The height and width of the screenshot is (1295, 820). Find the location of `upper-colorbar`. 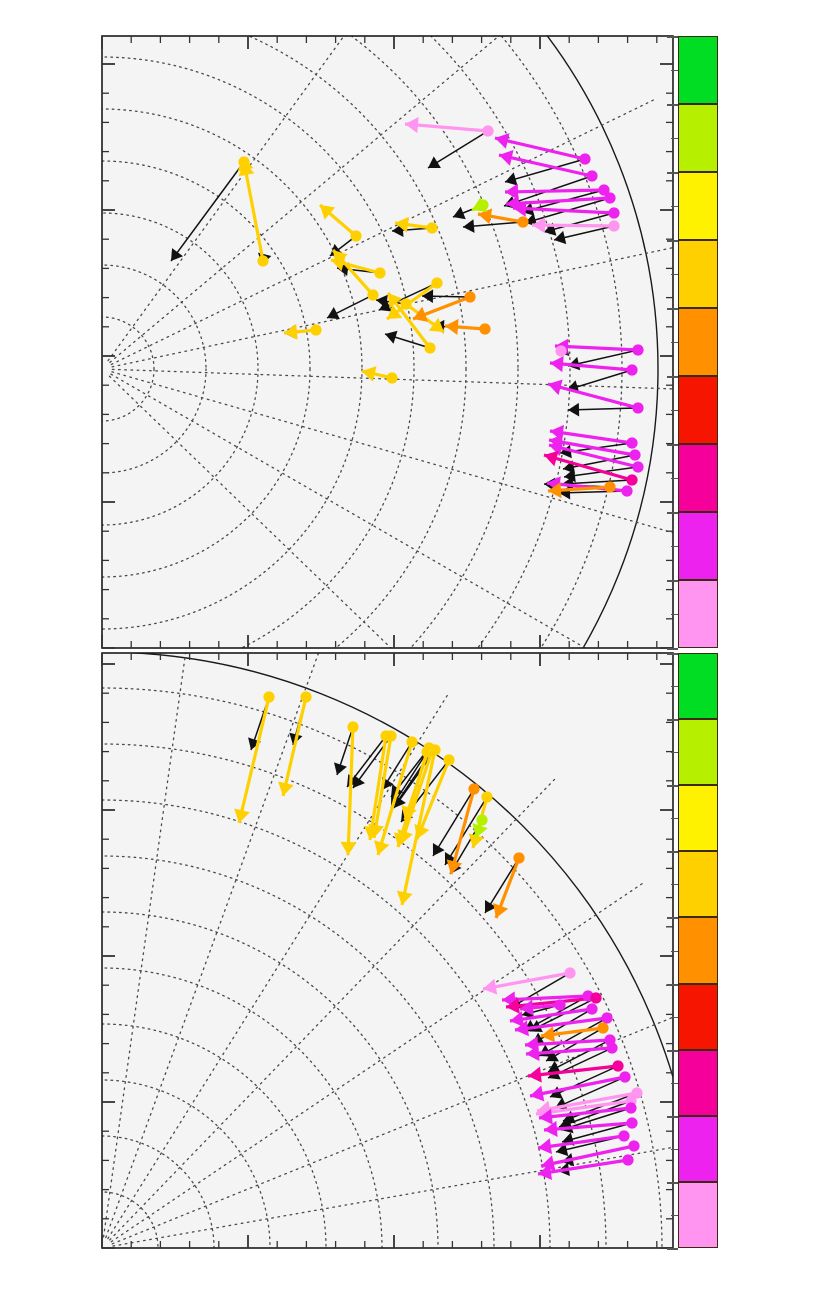

upper-colorbar is located at coordinates (692, 343).